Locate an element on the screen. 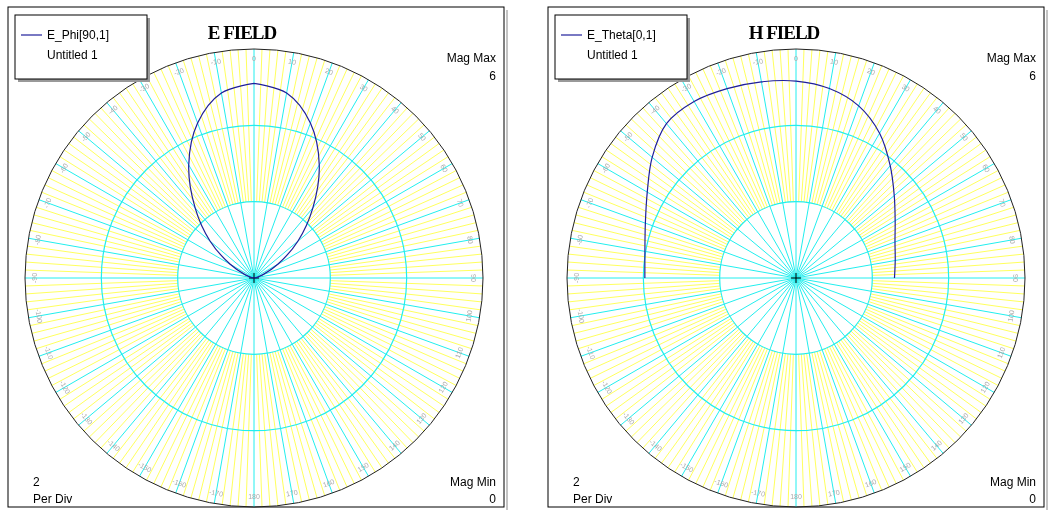 The width and height of the screenshot is (1052, 514). chart-title: E FIELD is located at coordinates (242, 32).